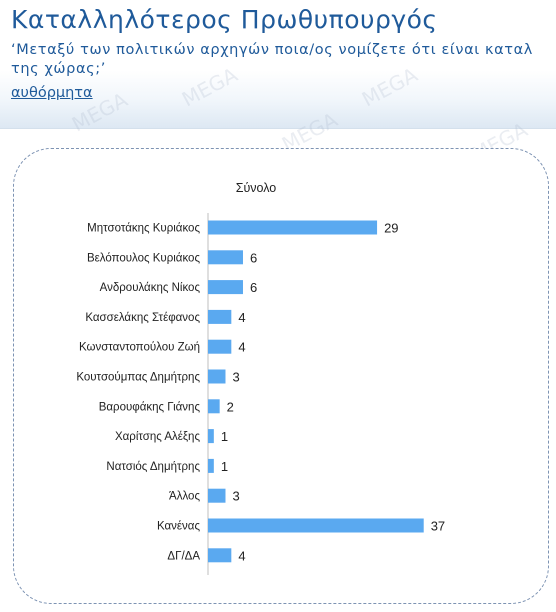 The height and width of the screenshot is (612, 556). Describe the element at coordinates (157, 437) in the screenshot. I see `category-label: Χαρίτσης Αλέξης` at that location.